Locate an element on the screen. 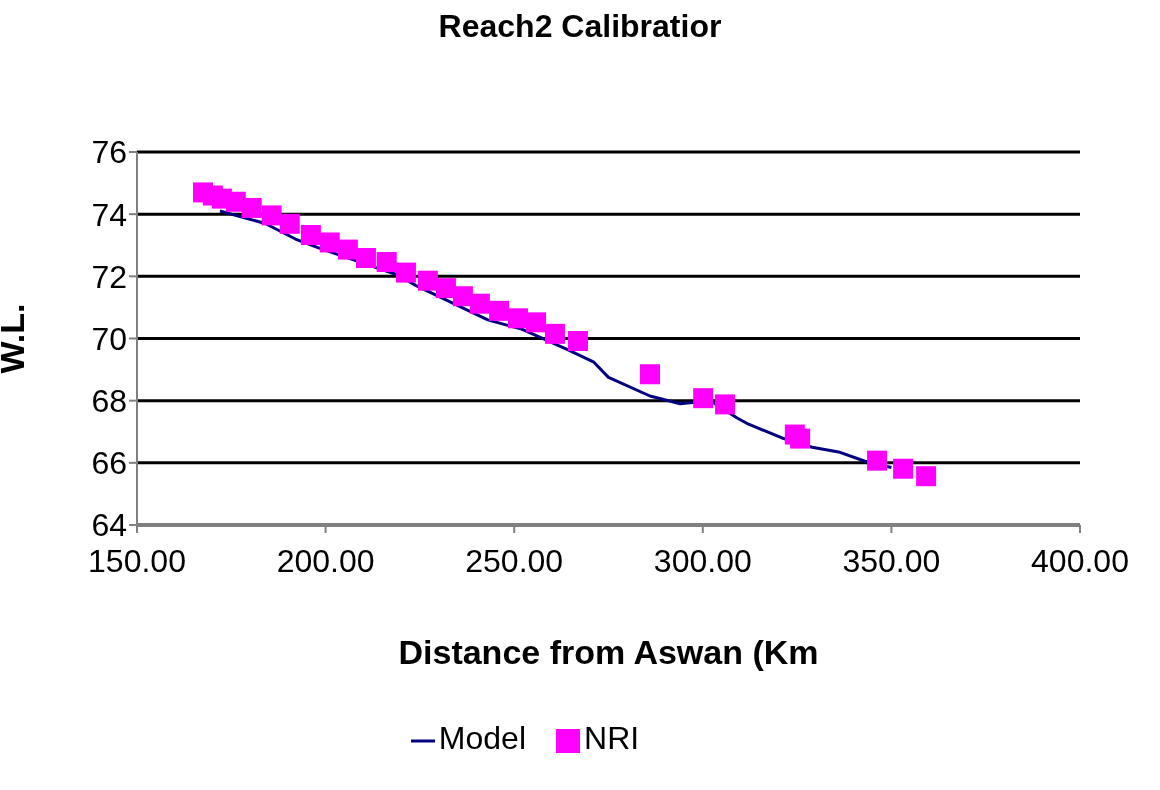 Image resolution: width=1160 pixels, height=790 pixels. x-tick-label: 200.00 is located at coordinates (325, 560).